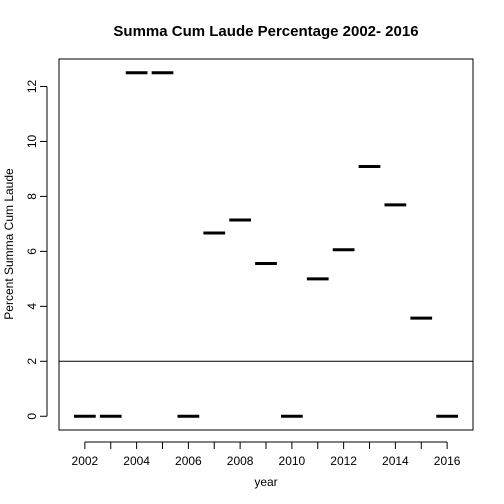  What do you see at coordinates (343, 461) in the screenshot?
I see `x-tick-label: 2012` at bounding box center [343, 461].